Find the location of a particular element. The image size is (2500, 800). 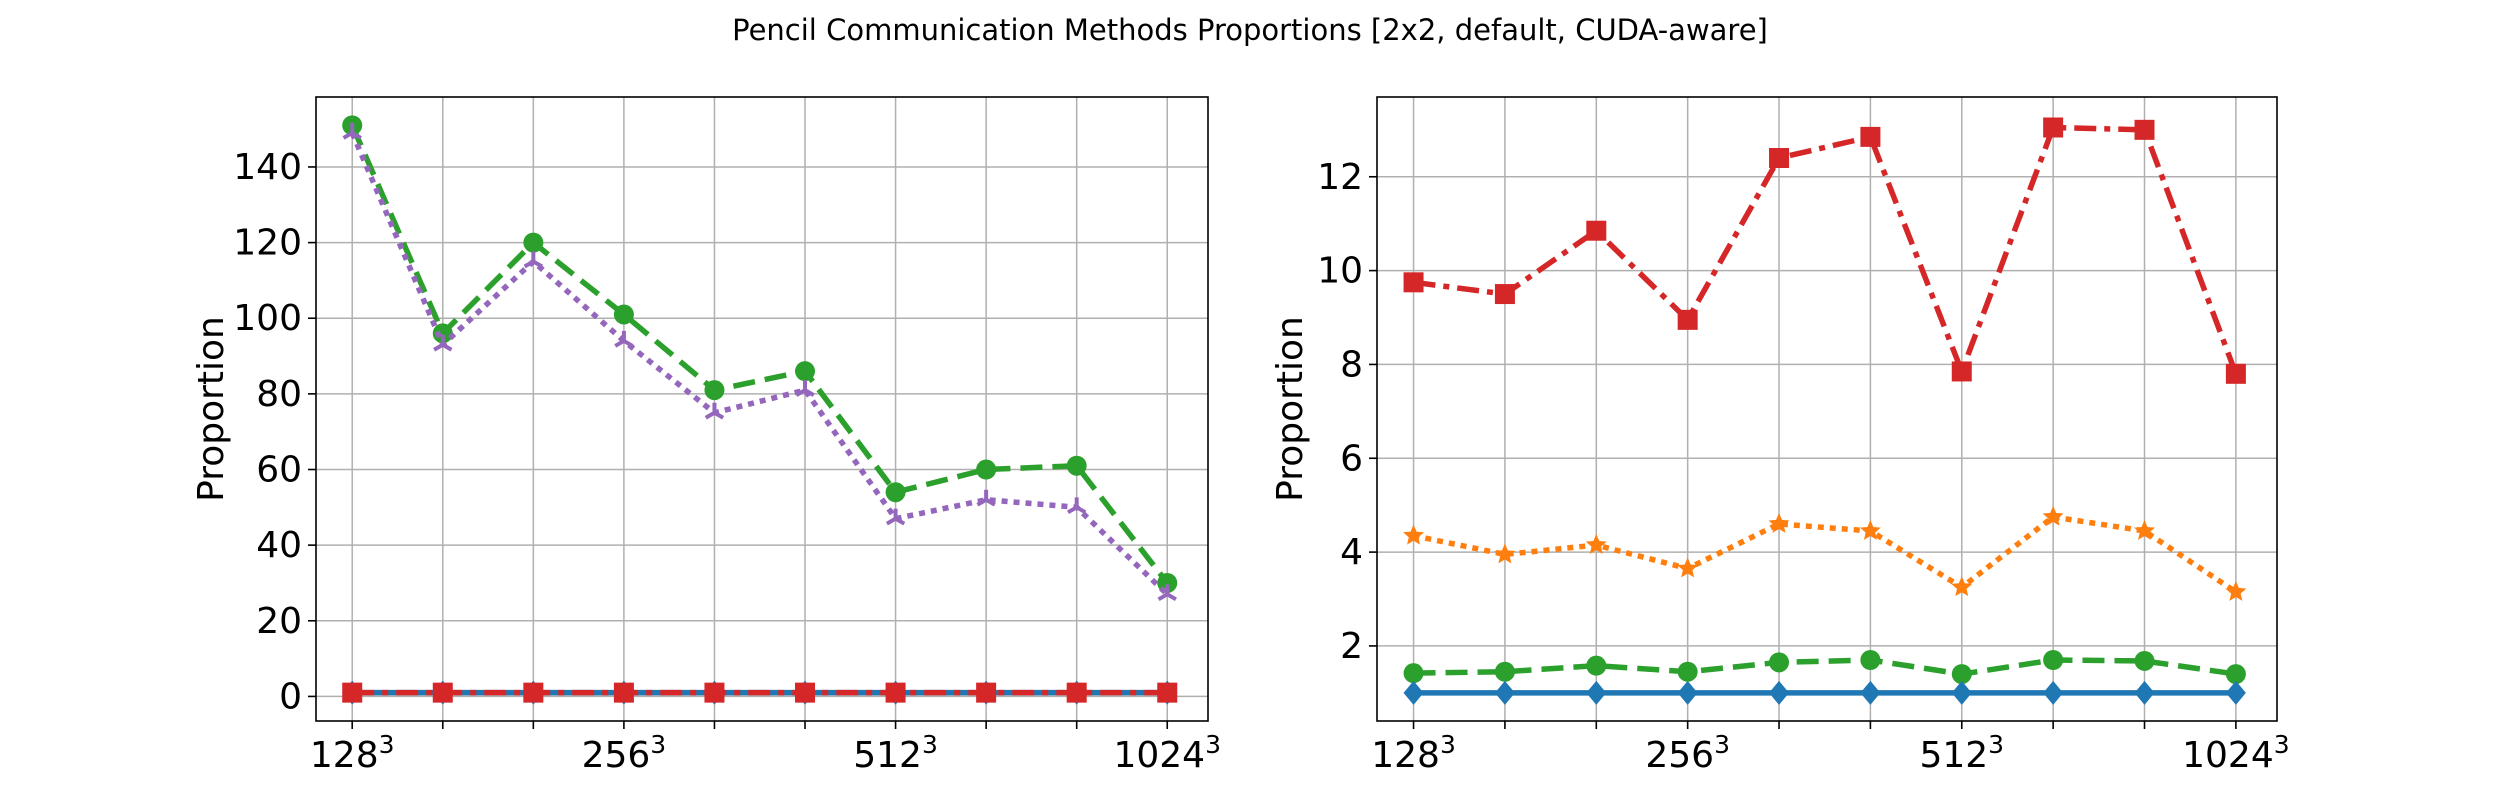

y-tick-label: 6 is located at coordinates (1351, 458).